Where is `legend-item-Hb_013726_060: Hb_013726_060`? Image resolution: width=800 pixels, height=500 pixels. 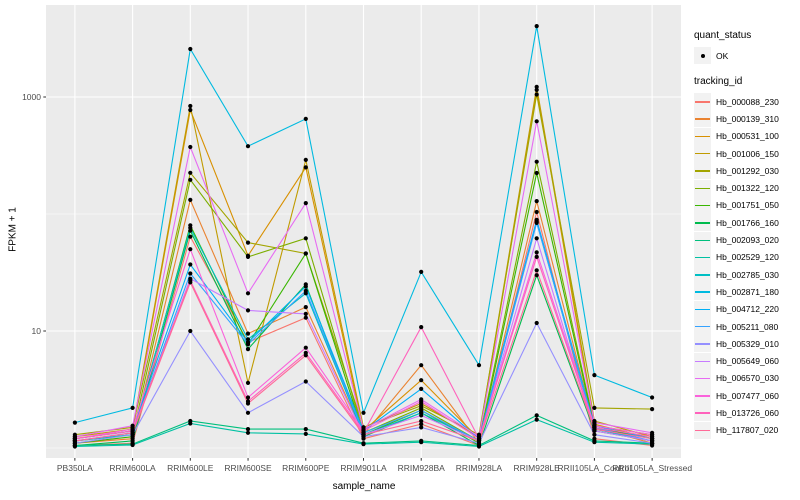 legend-item-Hb_013726_060: Hb_013726_060 is located at coordinates (746, 413).